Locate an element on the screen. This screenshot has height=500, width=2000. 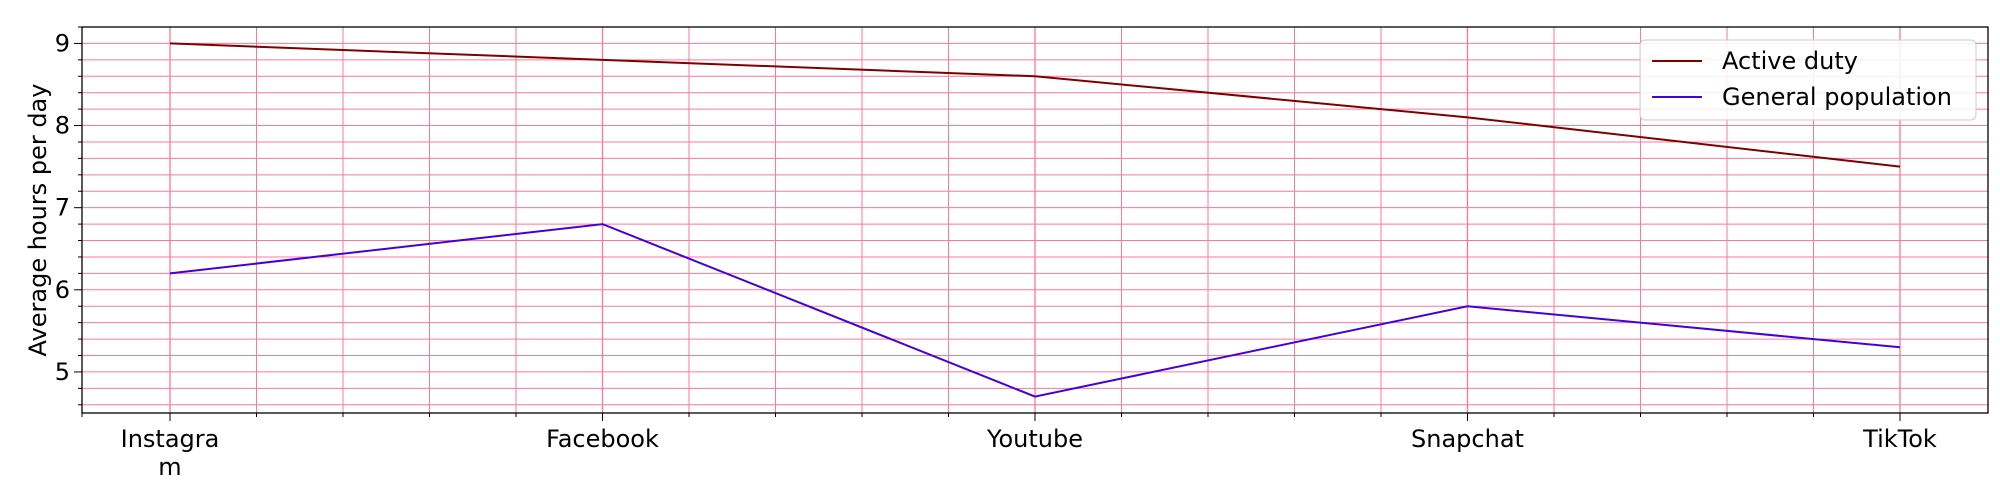
y-tick-label: 5 is located at coordinates (62, 372).